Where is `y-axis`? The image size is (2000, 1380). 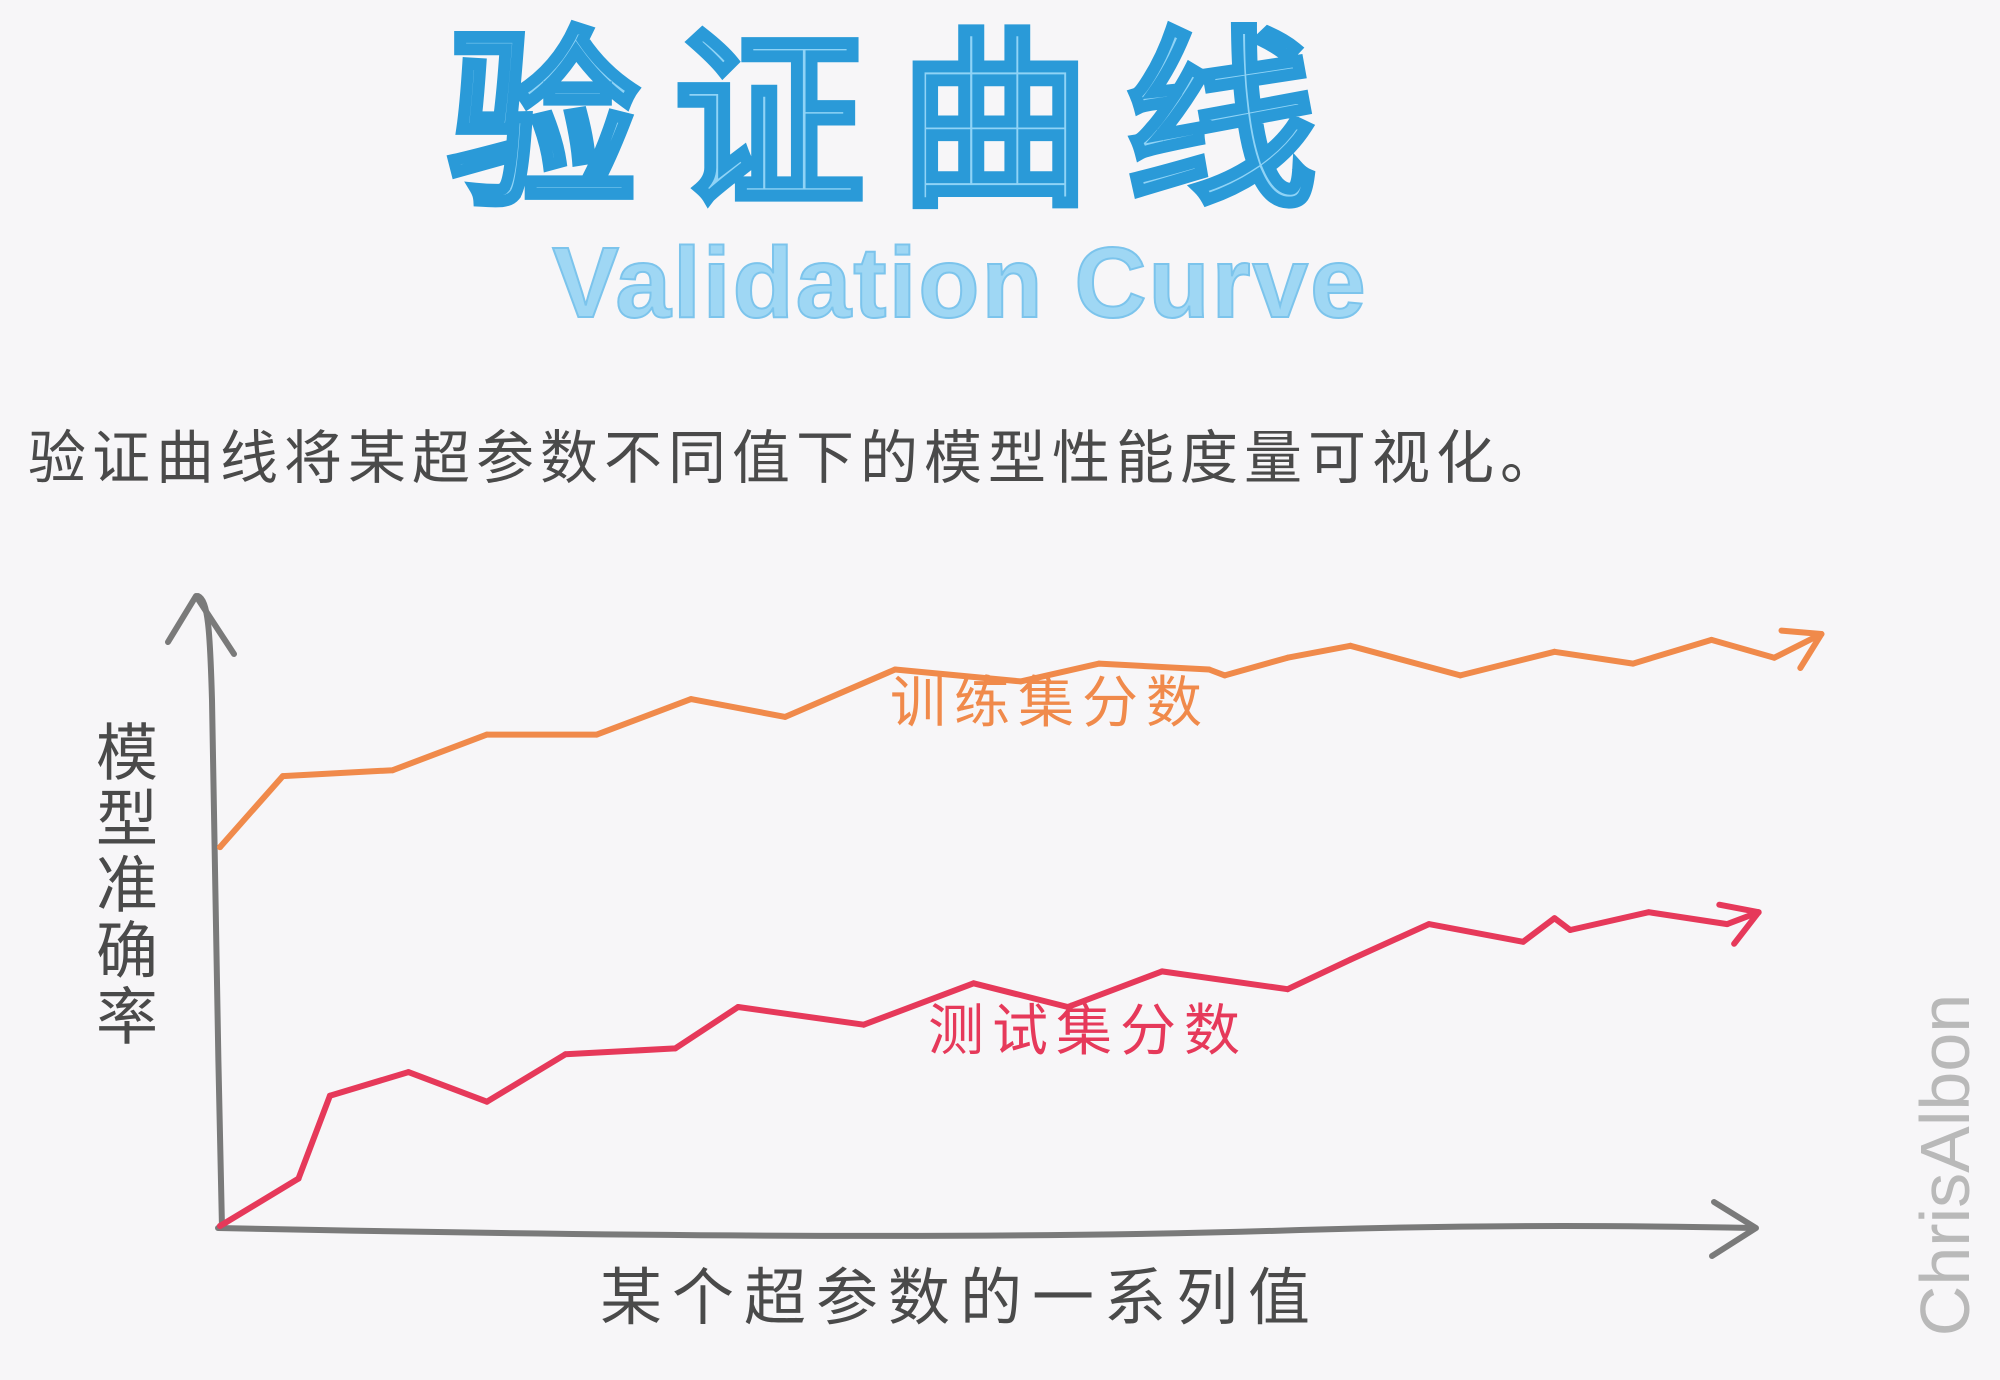
y-axis is located at coordinates (201, 912).